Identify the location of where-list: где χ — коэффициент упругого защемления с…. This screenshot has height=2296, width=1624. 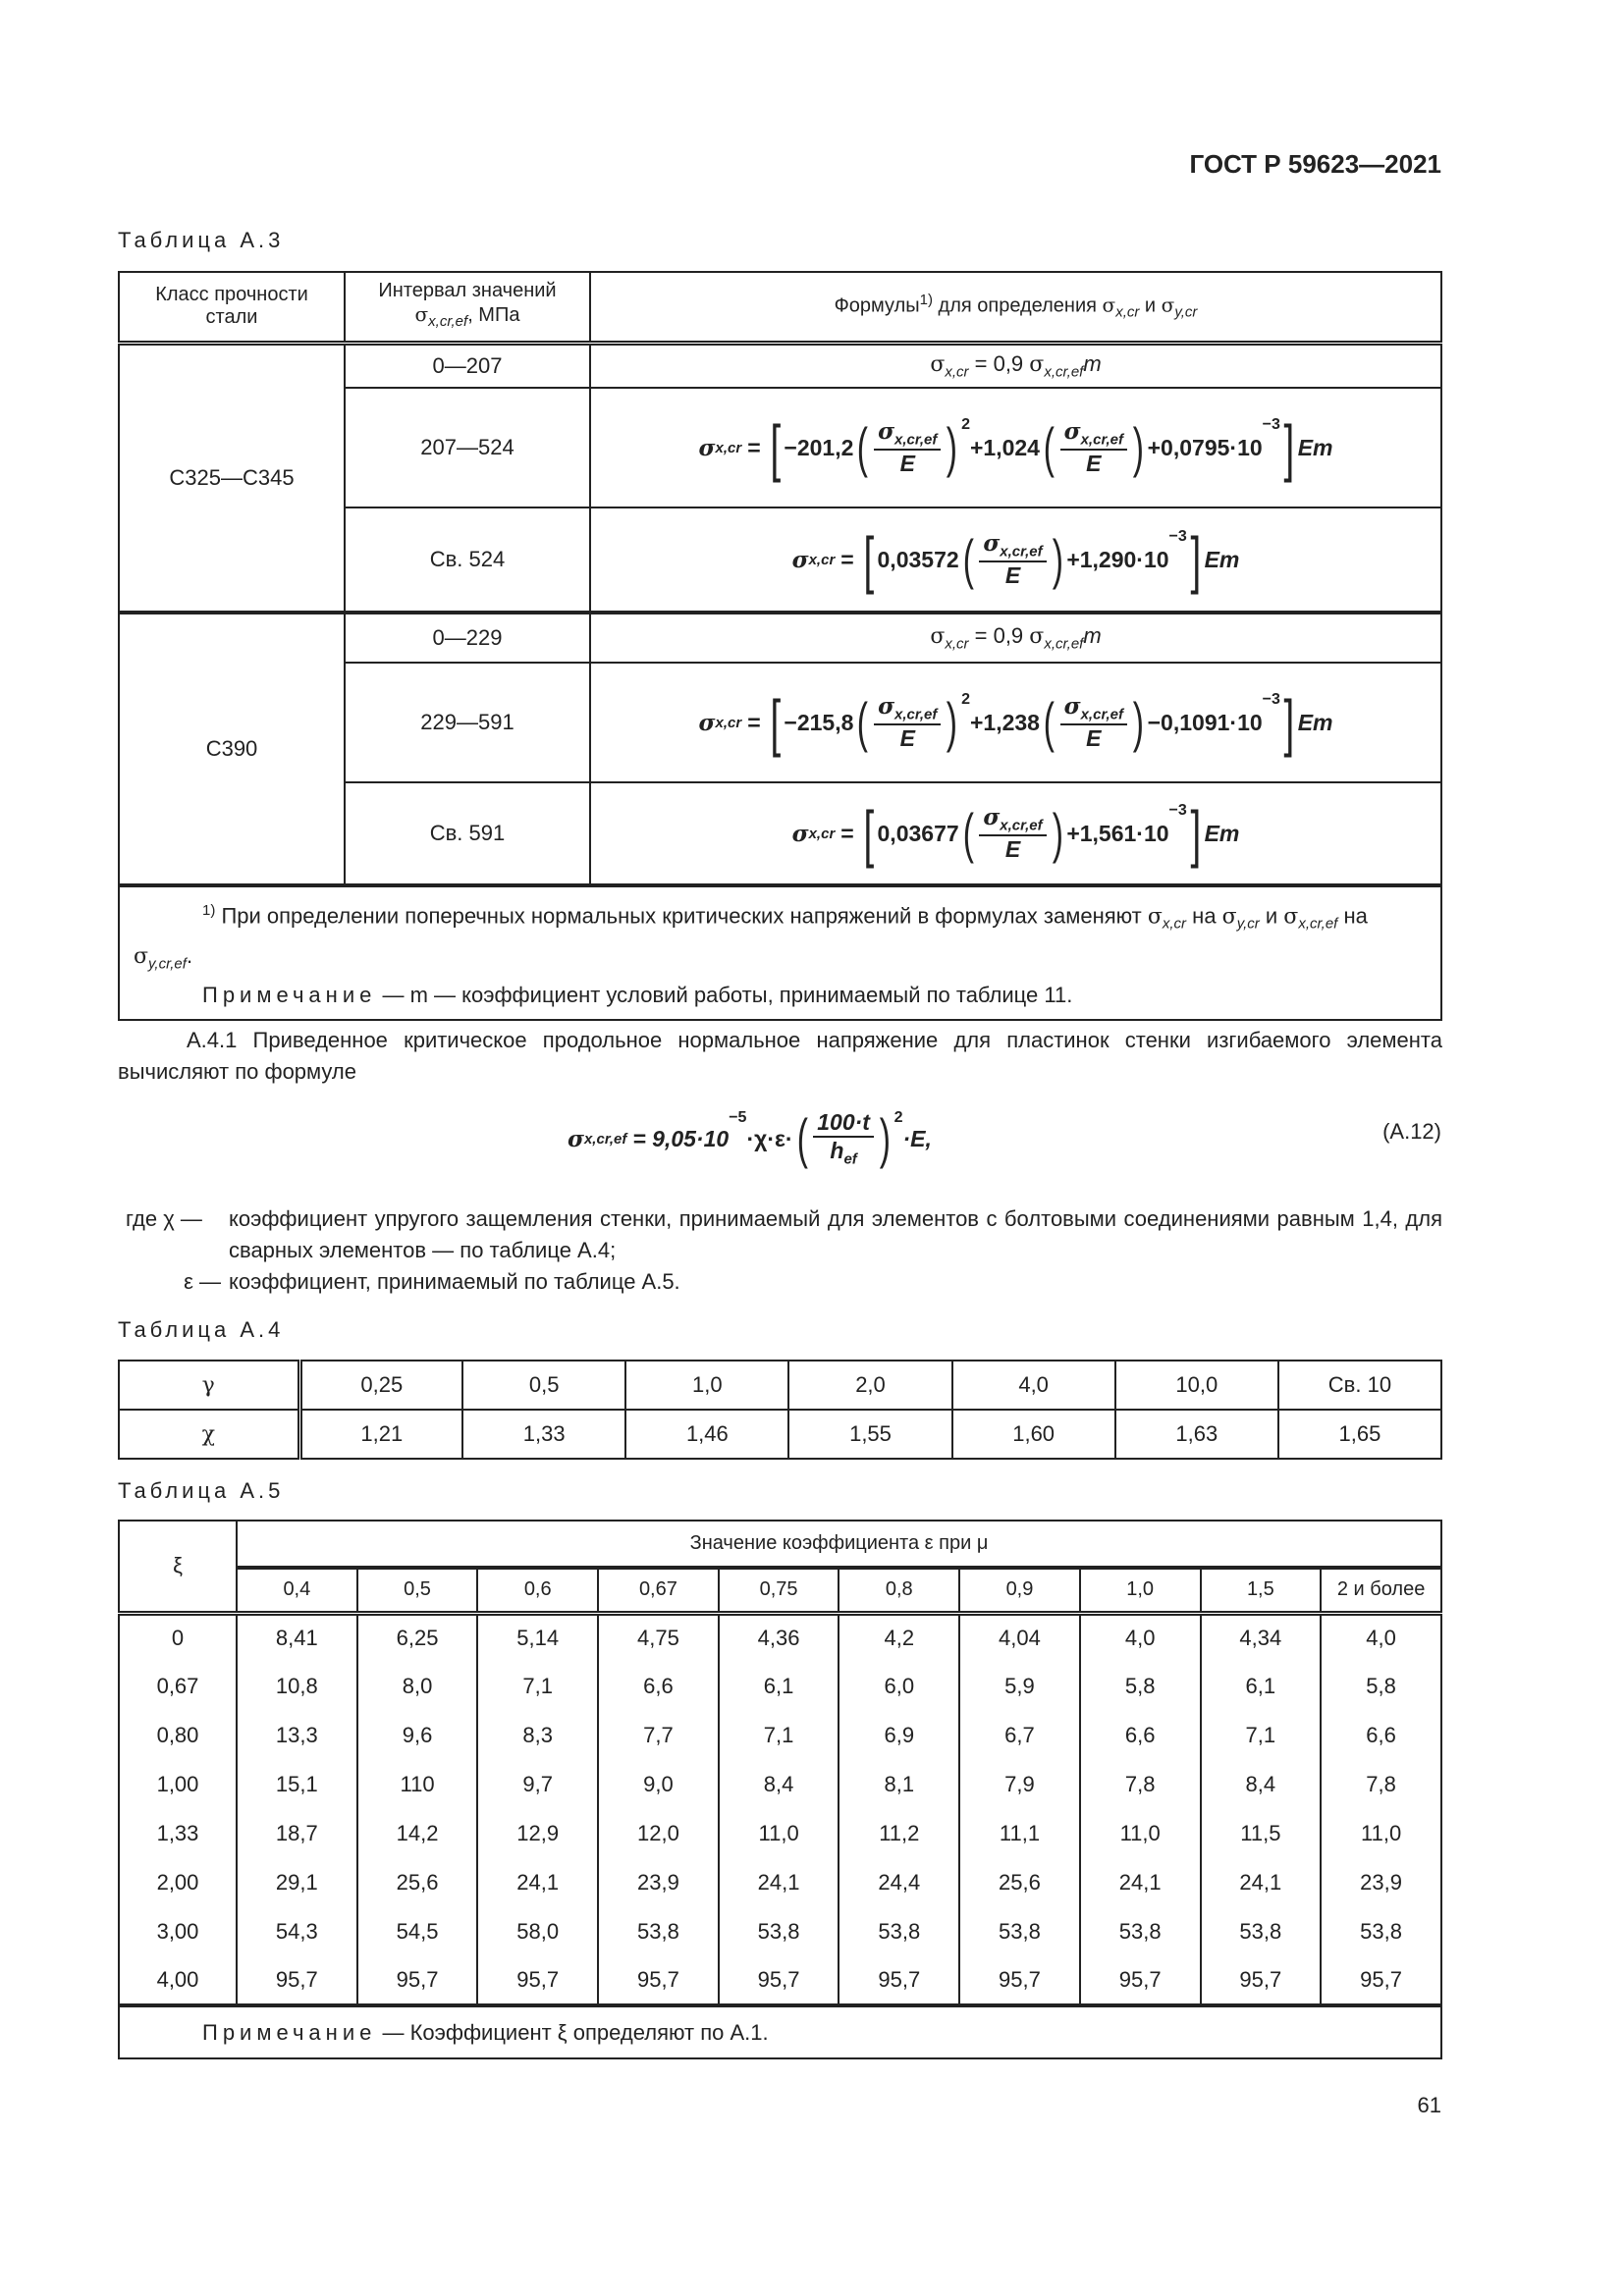
(784, 1250).